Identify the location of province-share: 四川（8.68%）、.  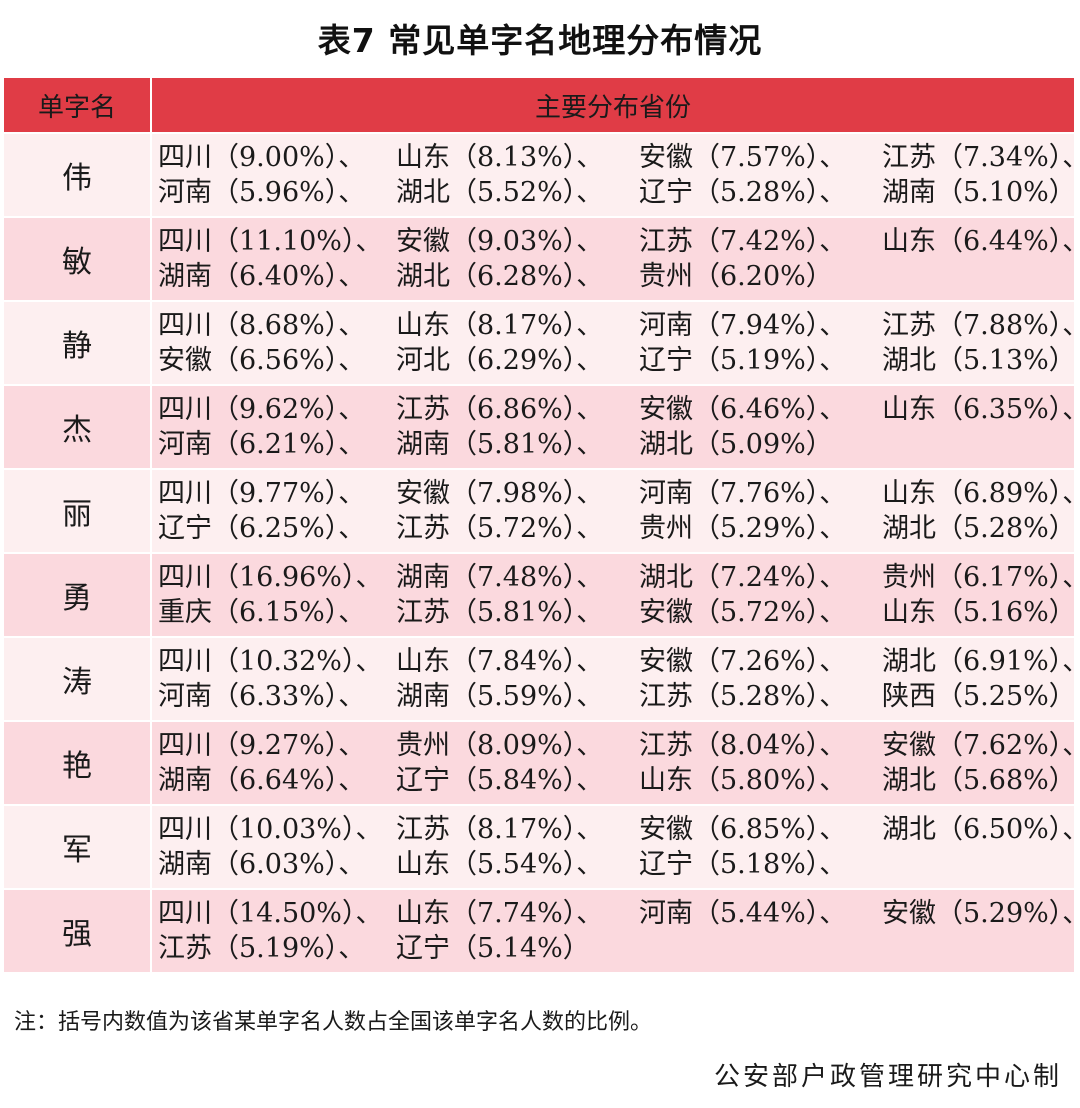
(262, 325).